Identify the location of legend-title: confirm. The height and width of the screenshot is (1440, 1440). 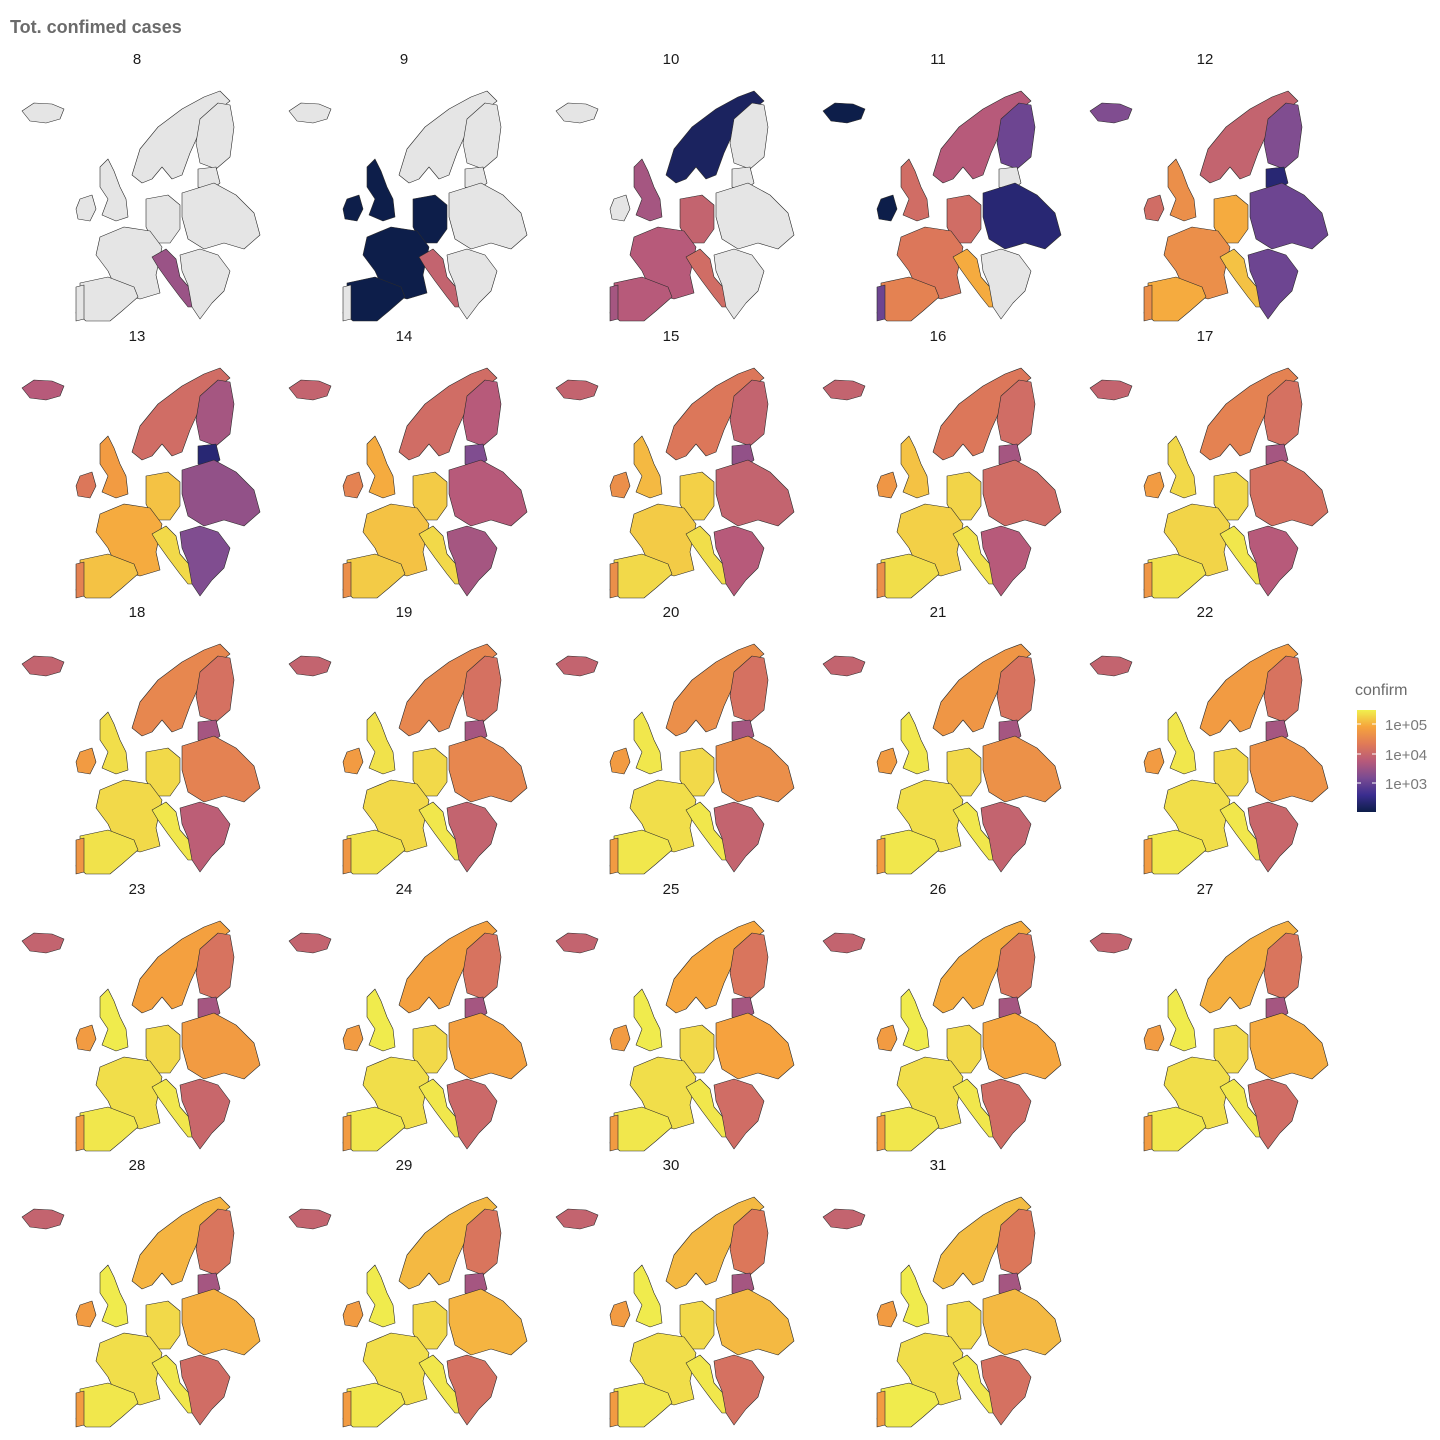
(1381, 690).